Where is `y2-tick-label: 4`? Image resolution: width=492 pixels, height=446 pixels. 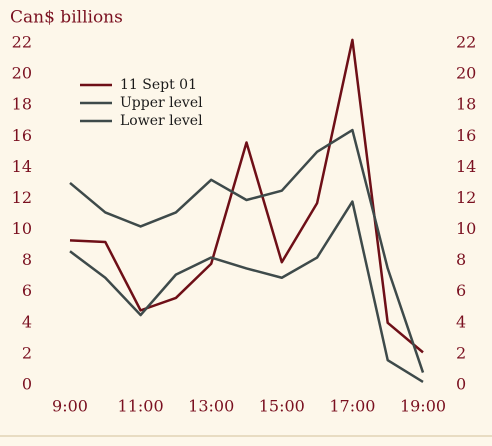
y2-tick-label: 4 is located at coordinates (461, 321).